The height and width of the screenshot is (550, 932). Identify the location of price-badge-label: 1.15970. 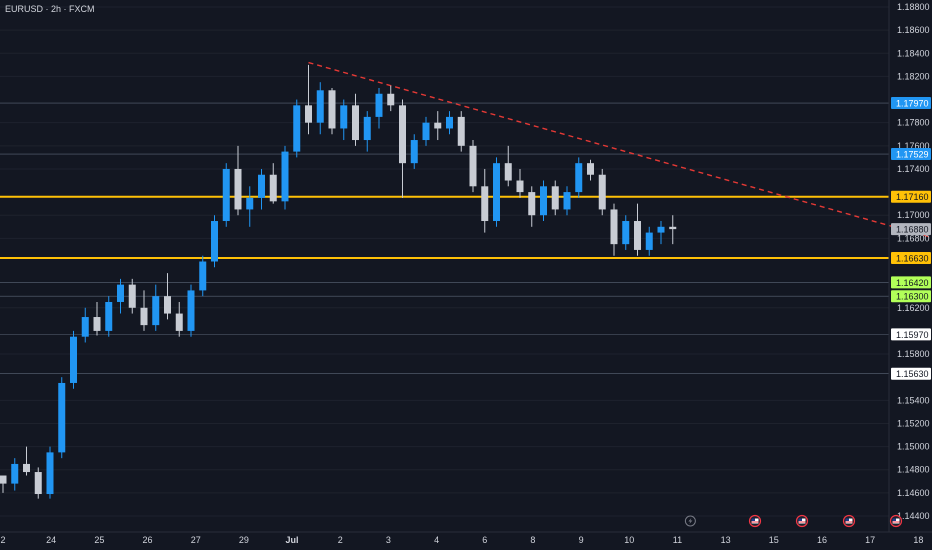
(912, 335).